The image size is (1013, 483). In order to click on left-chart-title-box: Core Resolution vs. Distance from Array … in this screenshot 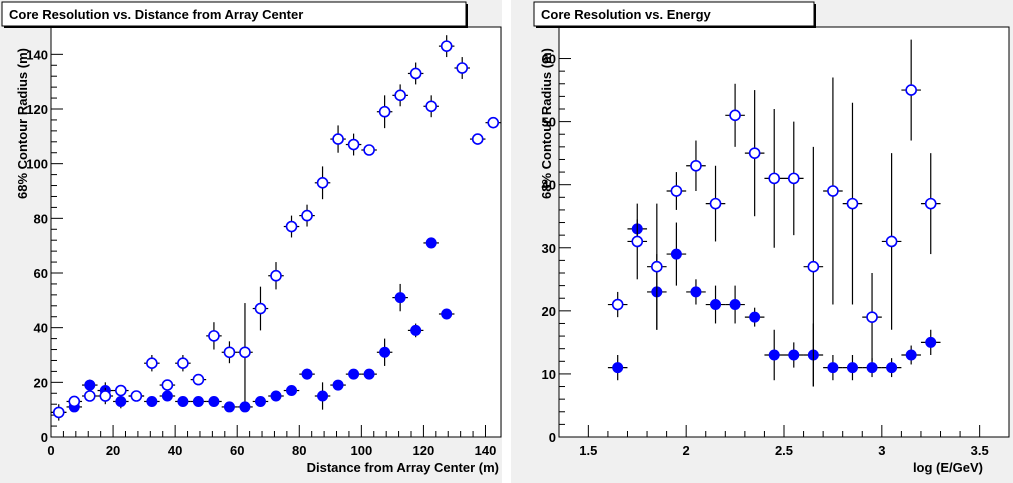, I will do `click(235, 15)`.